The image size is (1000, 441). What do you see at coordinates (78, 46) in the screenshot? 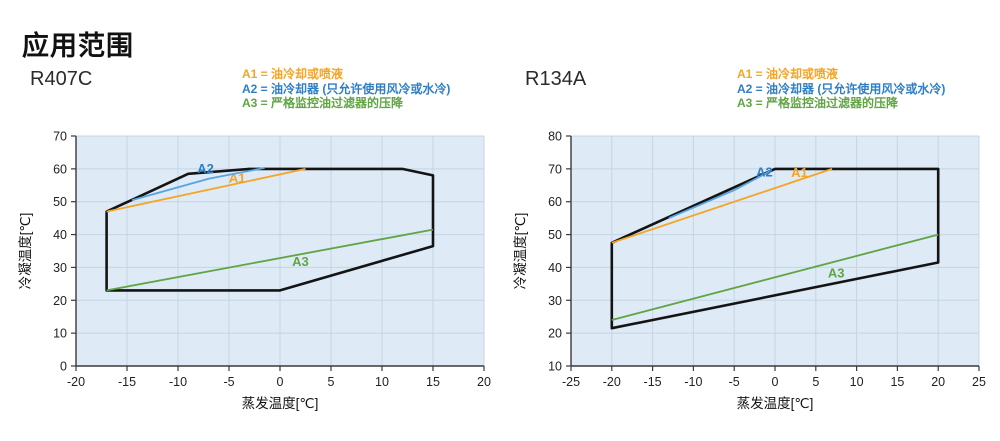
I see `page-title: 应用范围` at bounding box center [78, 46].